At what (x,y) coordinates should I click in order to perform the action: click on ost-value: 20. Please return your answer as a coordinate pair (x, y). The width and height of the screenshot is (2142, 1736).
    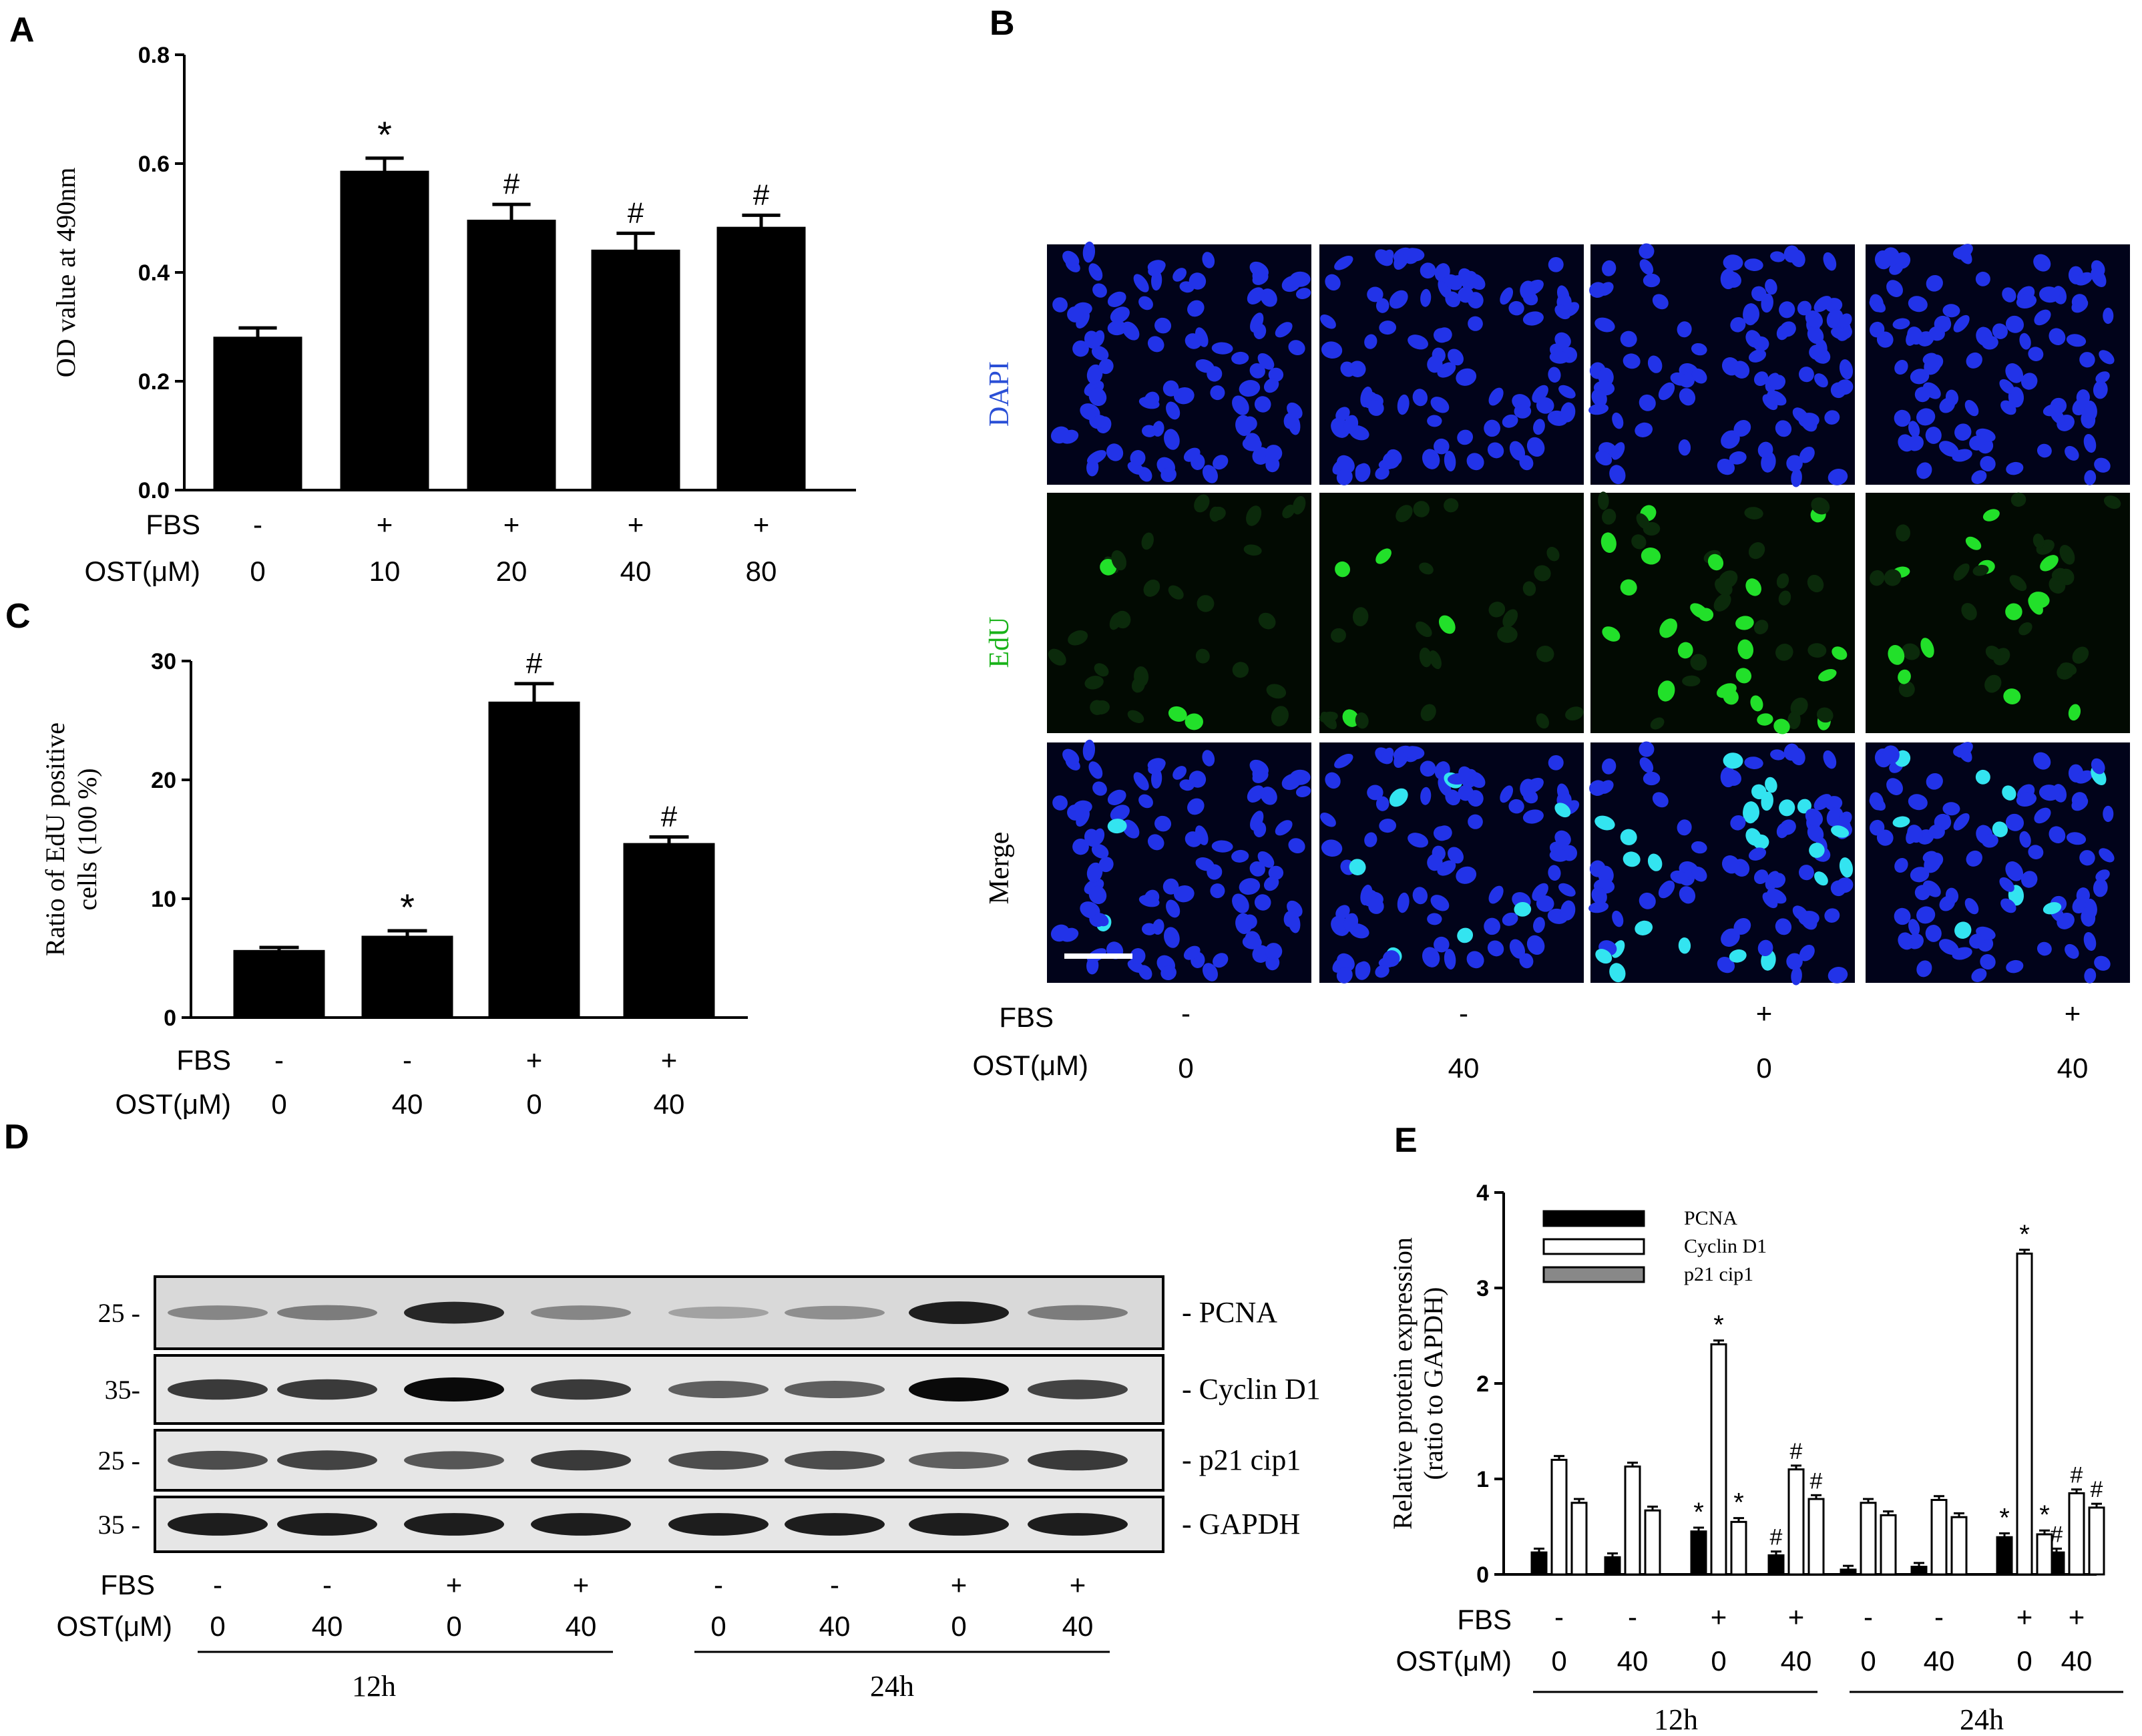
    Looking at the image, I should click on (511, 571).